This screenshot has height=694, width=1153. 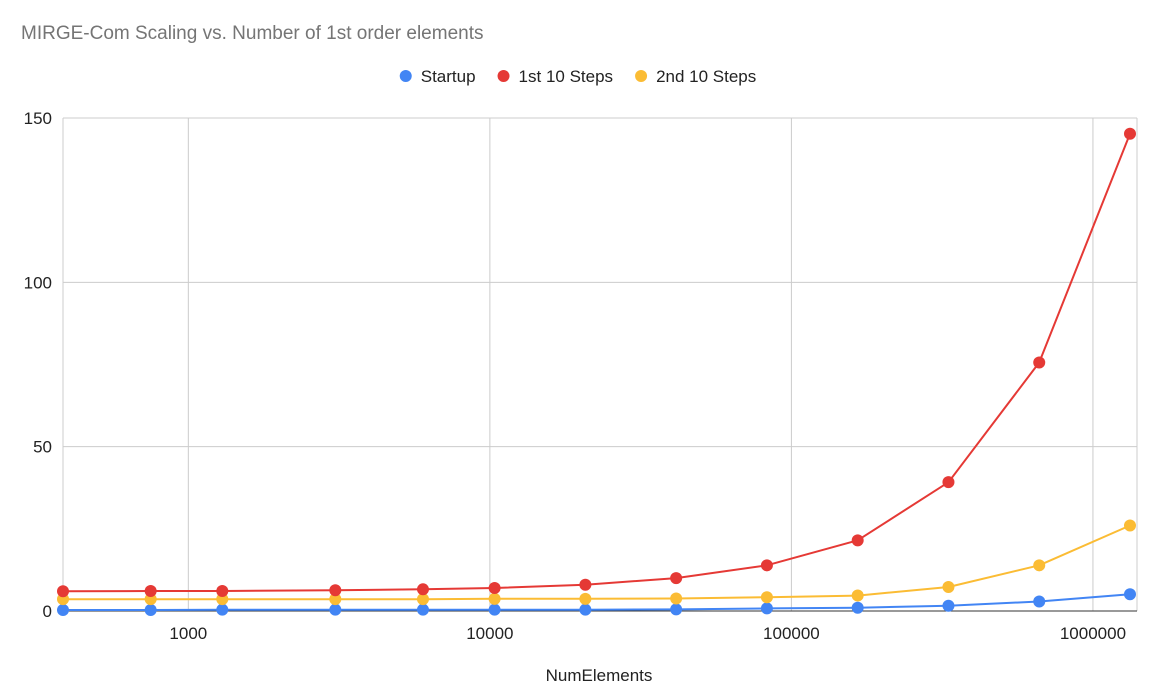 I want to click on x-axis-ticks: 1000 10000 100000 1000000, so click(x=647, y=633).